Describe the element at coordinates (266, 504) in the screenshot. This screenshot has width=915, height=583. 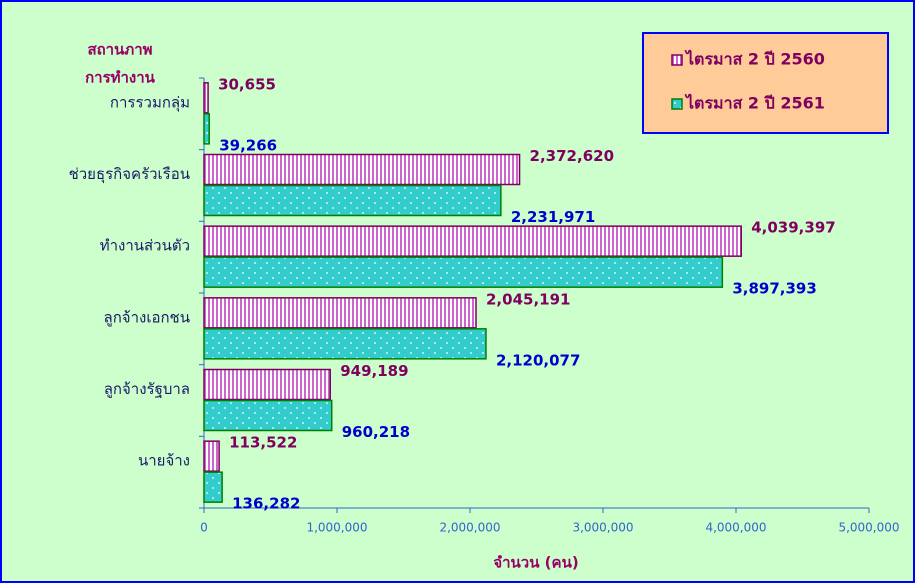
I see `value-label: 136,282` at that location.